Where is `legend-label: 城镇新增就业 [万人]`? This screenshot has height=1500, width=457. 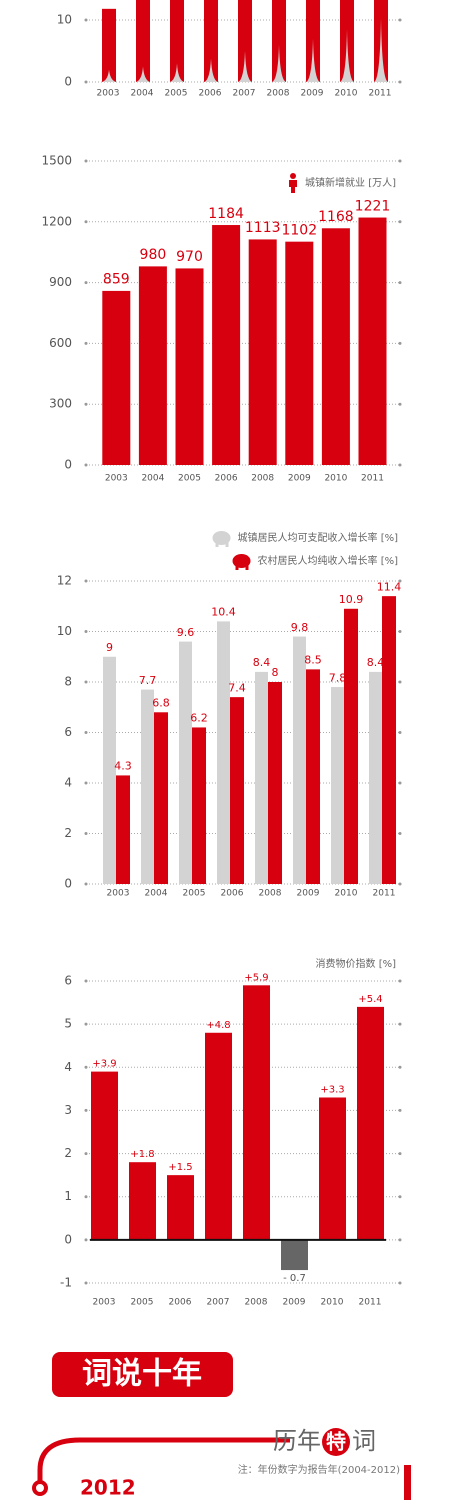 legend-label: 城镇新增就业 [万人] is located at coordinates (350, 182).